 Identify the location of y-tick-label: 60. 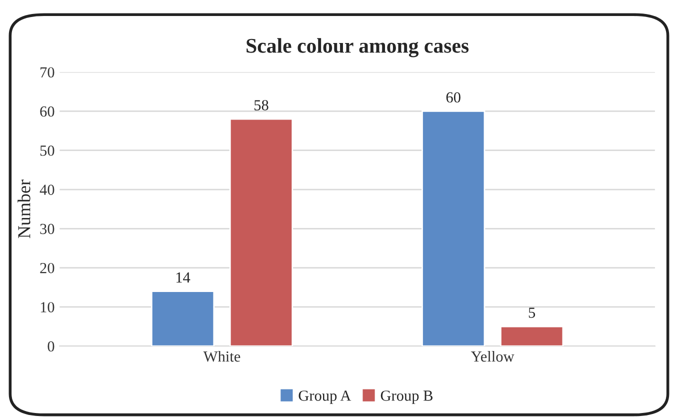
(47, 111).